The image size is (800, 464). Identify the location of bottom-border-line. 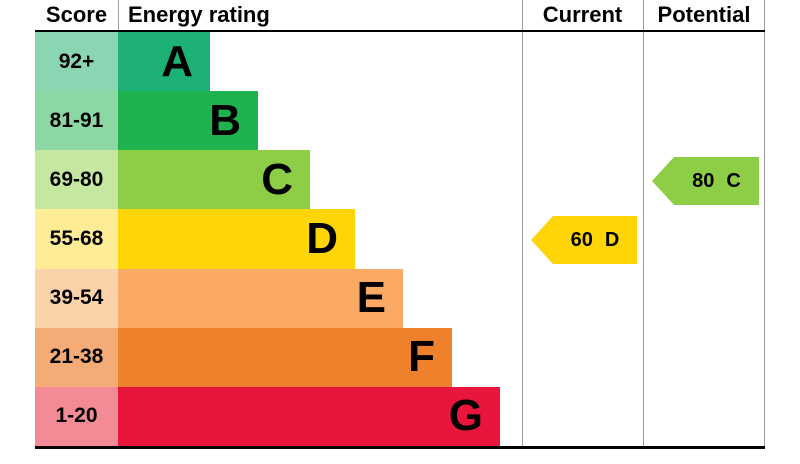
(400, 447).